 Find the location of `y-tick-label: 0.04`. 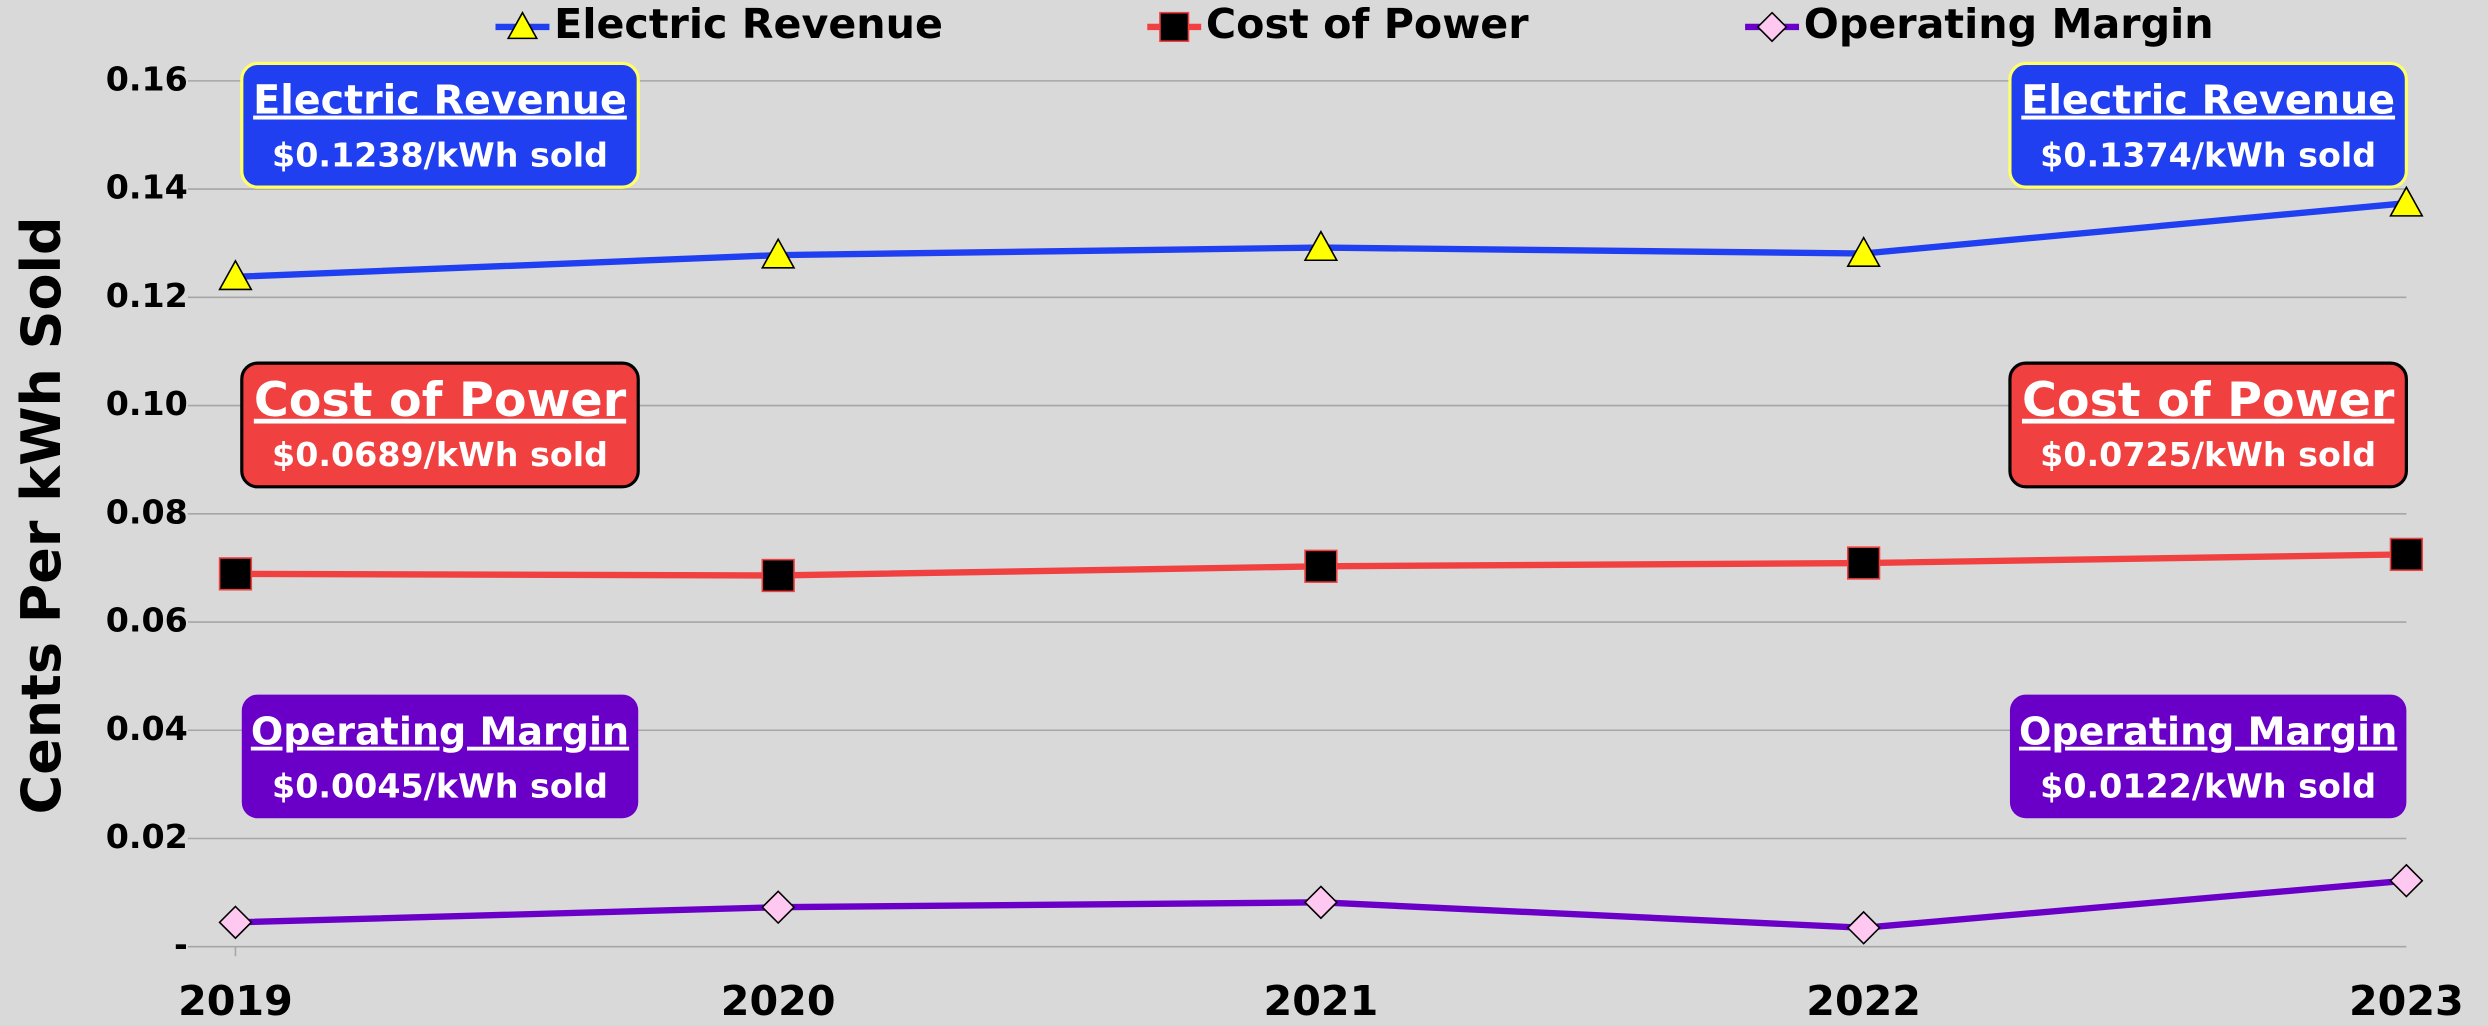

y-tick-label: 0.04 is located at coordinates (147, 728).